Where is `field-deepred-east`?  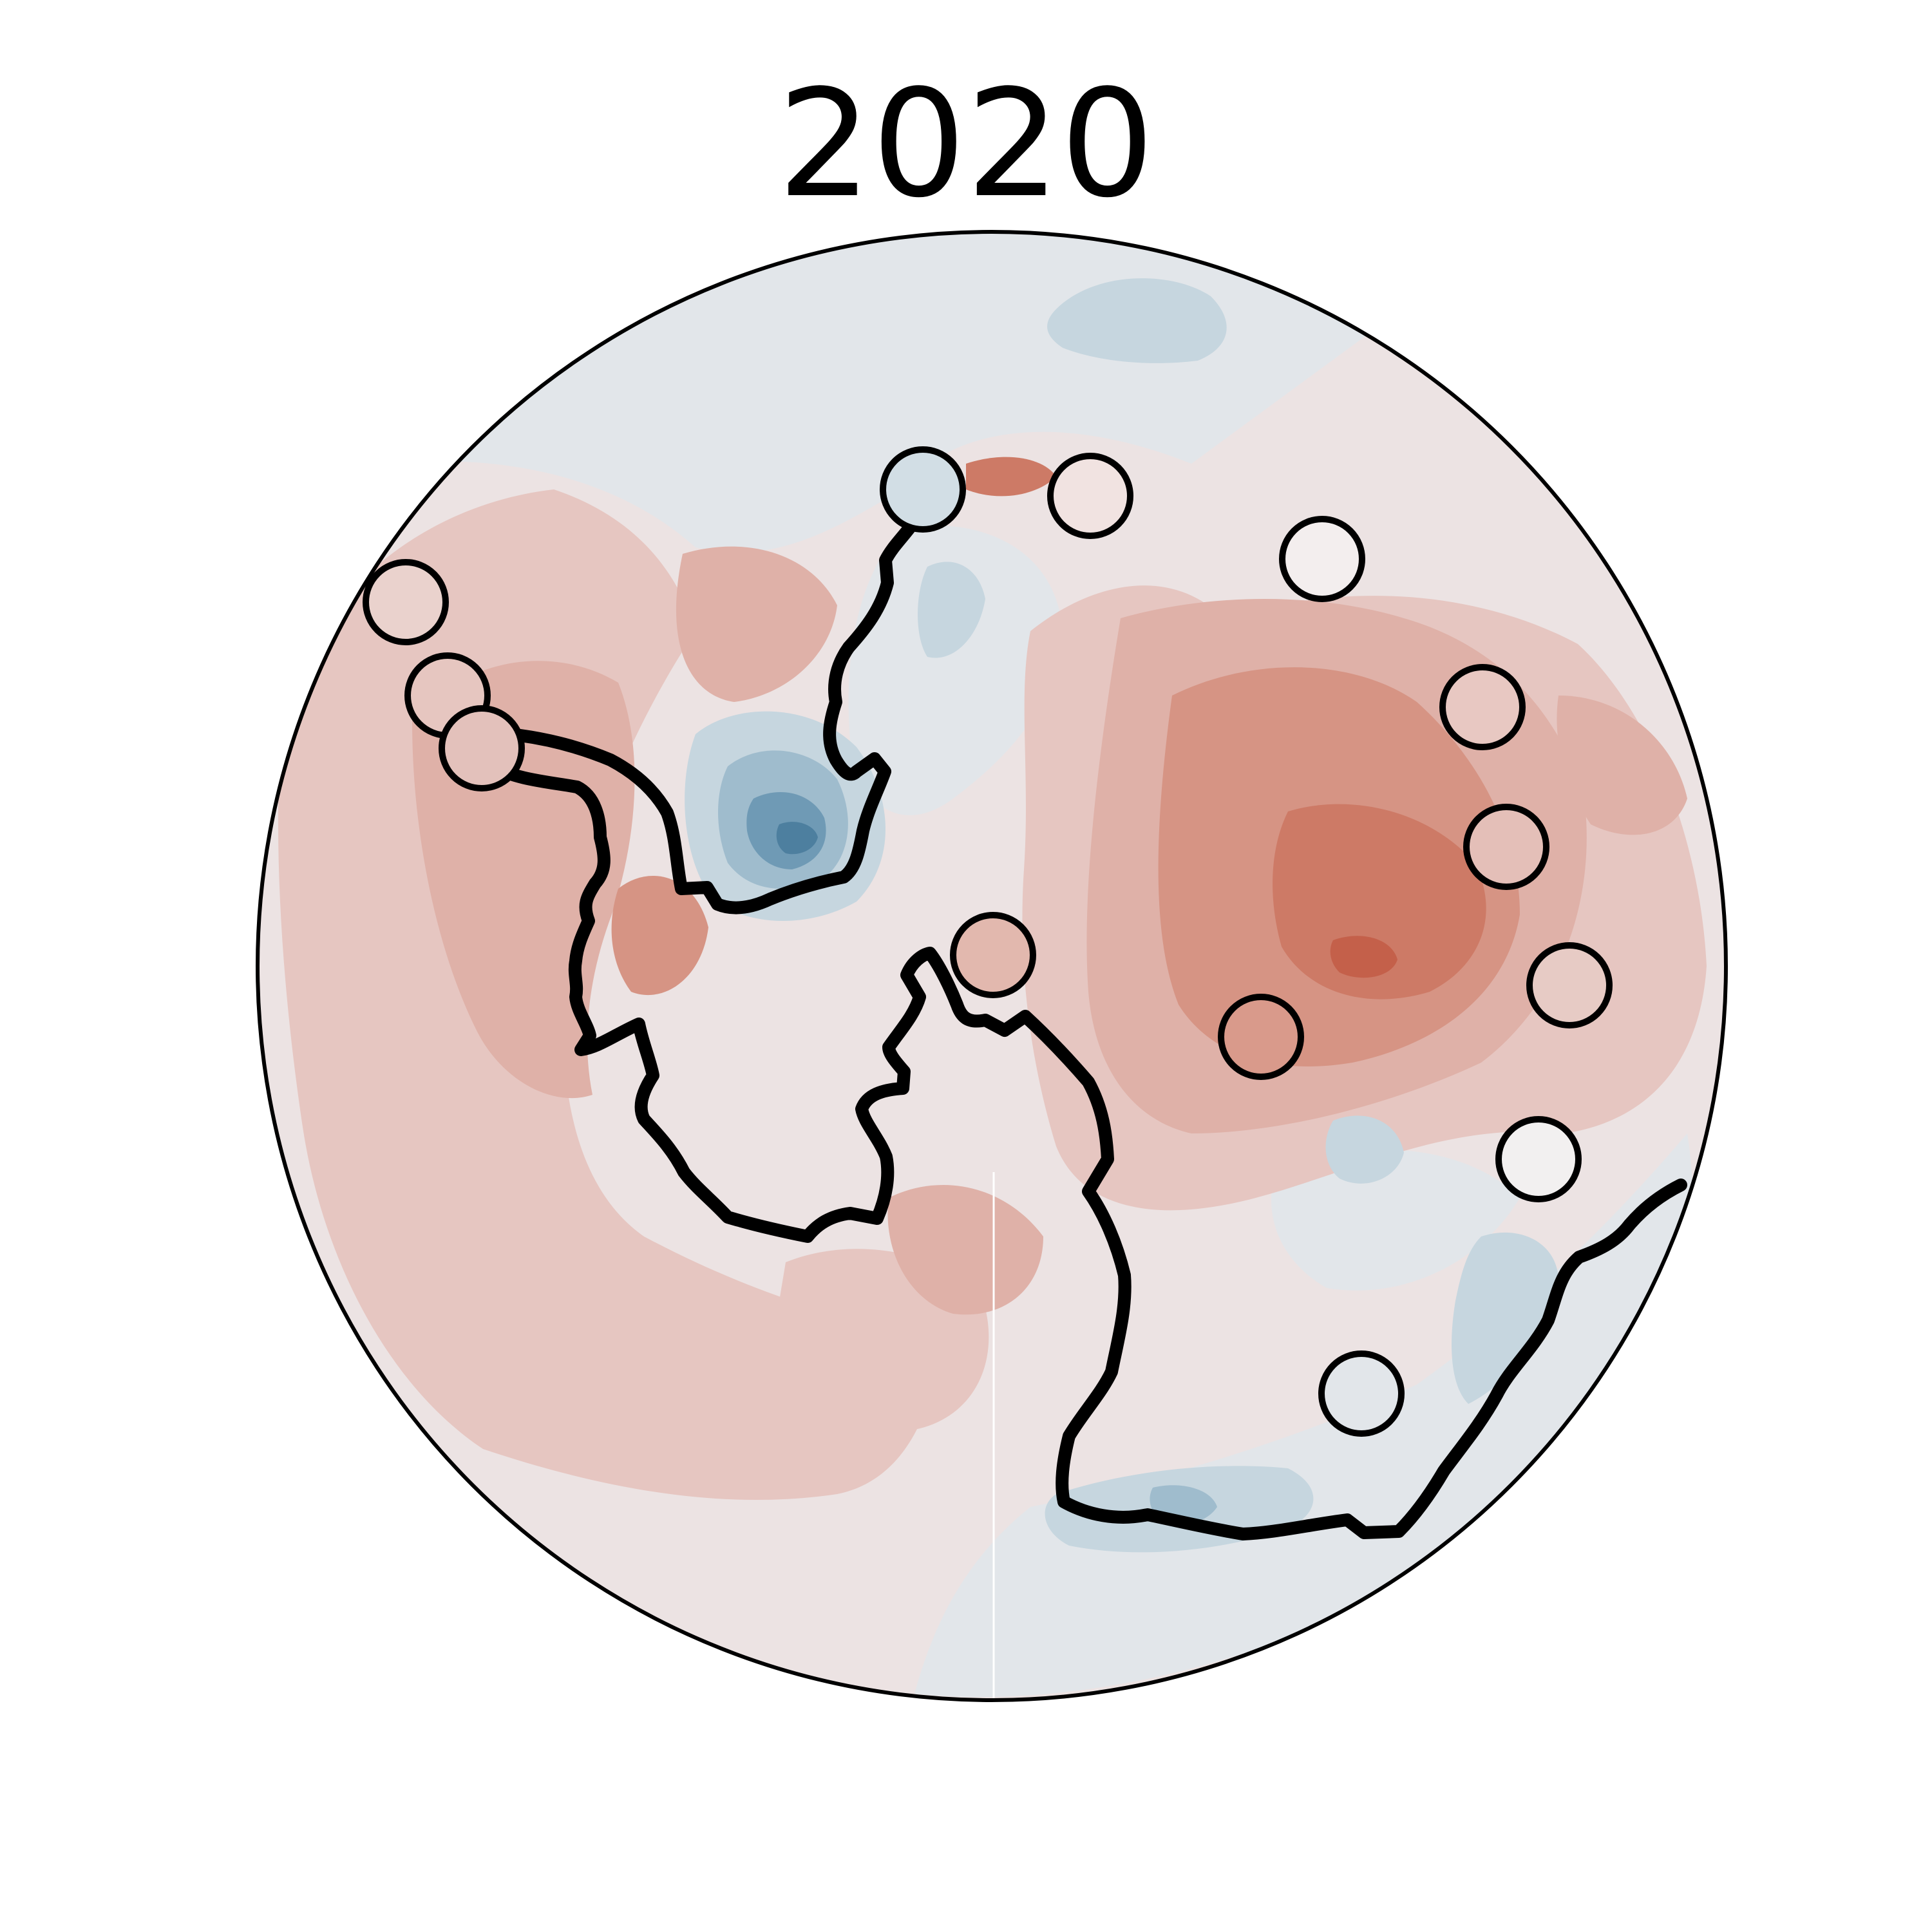 field-deepred-east is located at coordinates (1364, 957).